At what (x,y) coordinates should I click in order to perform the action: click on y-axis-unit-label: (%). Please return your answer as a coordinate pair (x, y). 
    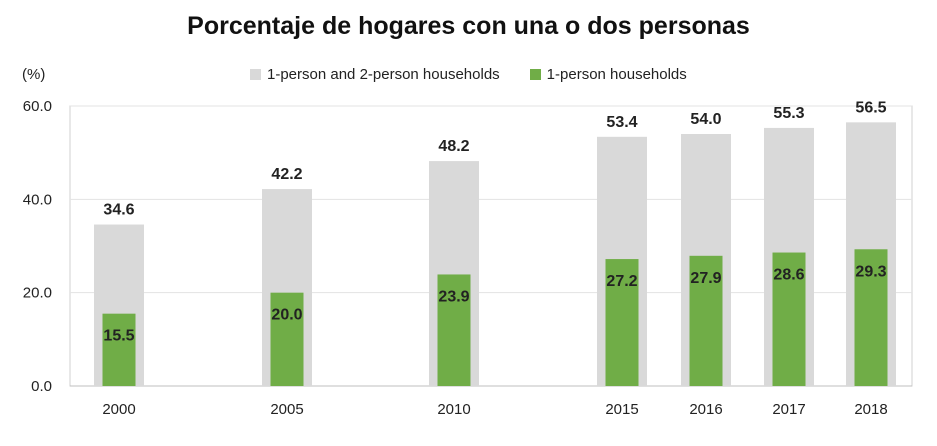
    Looking at the image, I should click on (34, 74).